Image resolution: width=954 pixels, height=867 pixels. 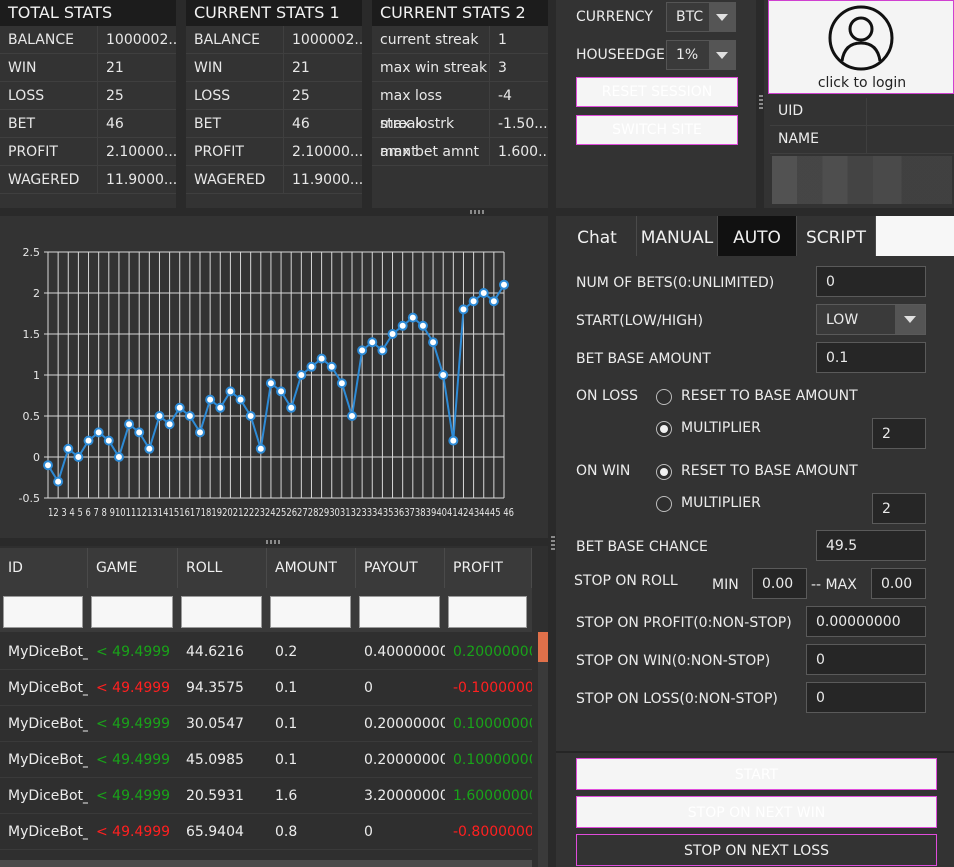 What do you see at coordinates (626, 581) in the screenshot?
I see `stop-on-roll-label: STOP ON ROLL` at bounding box center [626, 581].